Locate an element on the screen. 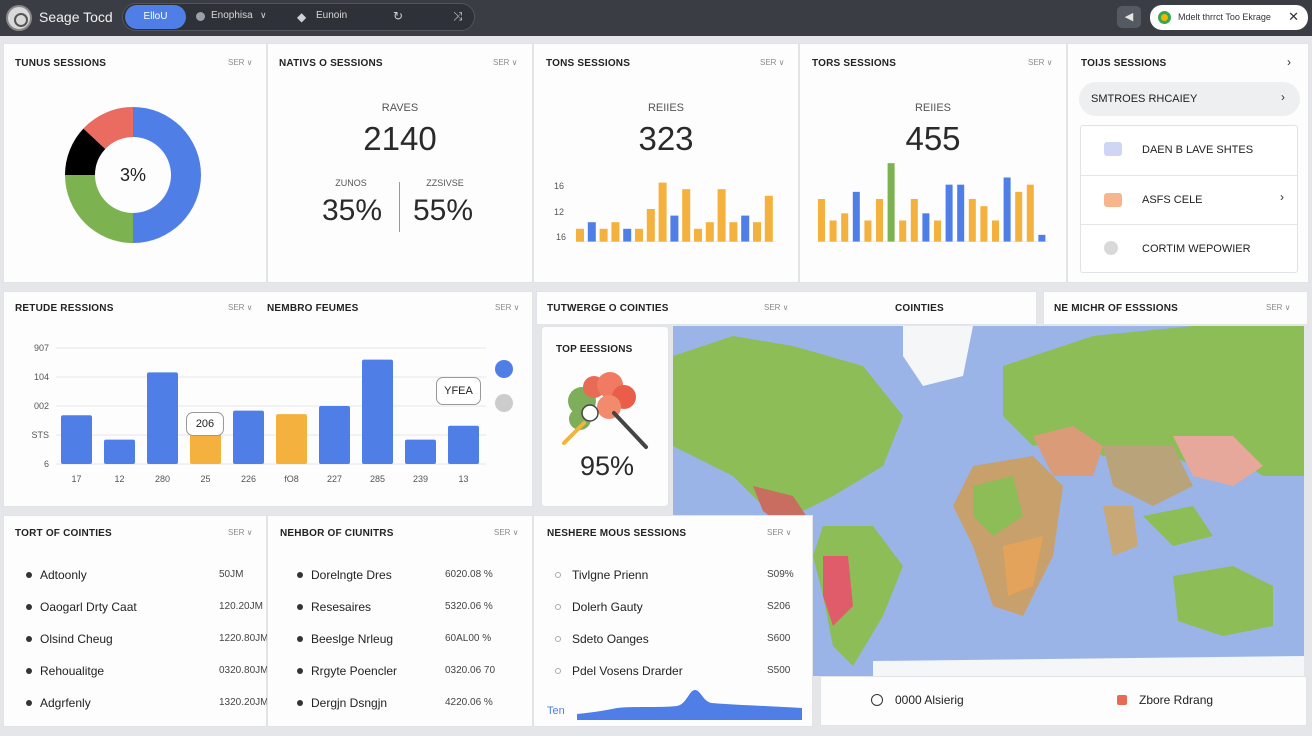  map-footer: 0000 Alsierig Zbore Rdrang is located at coordinates (1063, 701).